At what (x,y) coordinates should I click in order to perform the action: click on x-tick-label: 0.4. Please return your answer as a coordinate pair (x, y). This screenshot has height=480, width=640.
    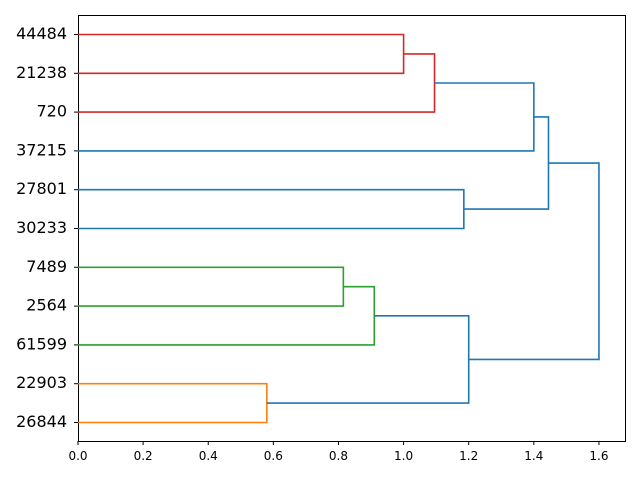
    Looking at the image, I should click on (208, 456).